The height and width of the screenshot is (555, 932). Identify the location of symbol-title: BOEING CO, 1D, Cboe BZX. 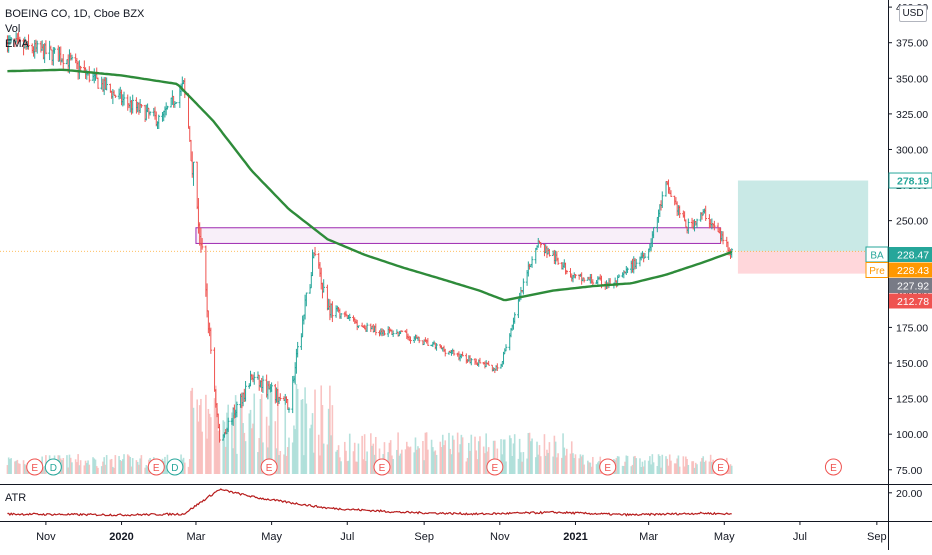
(75, 14).